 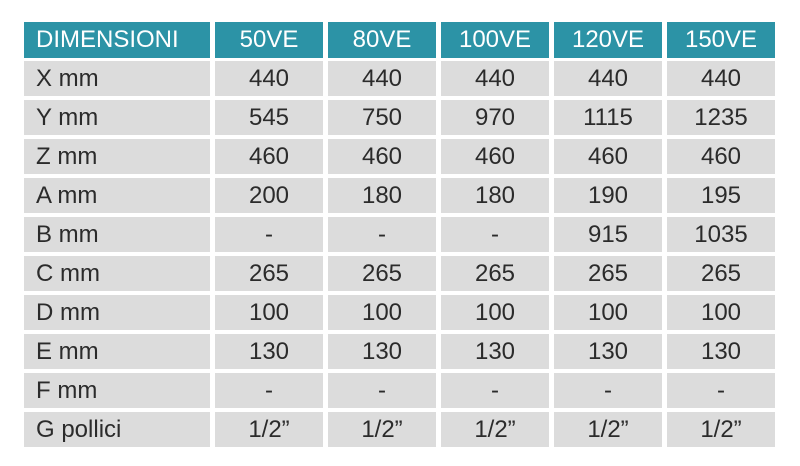 I want to click on cell-value: 545, so click(x=269, y=117).